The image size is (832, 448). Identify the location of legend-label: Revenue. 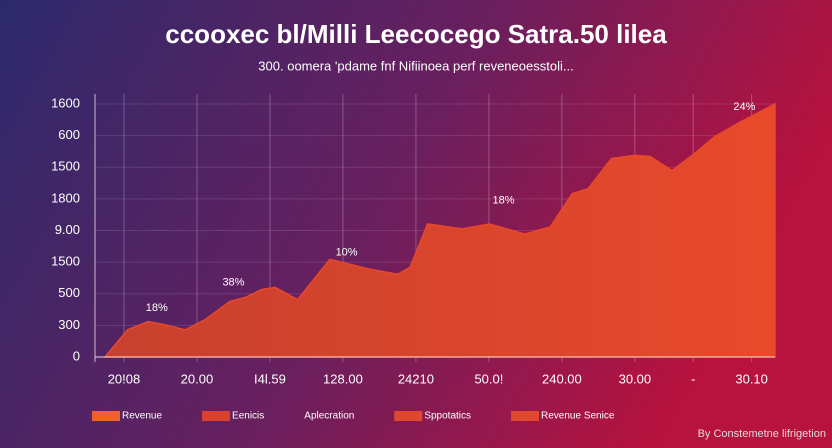
(142, 416).